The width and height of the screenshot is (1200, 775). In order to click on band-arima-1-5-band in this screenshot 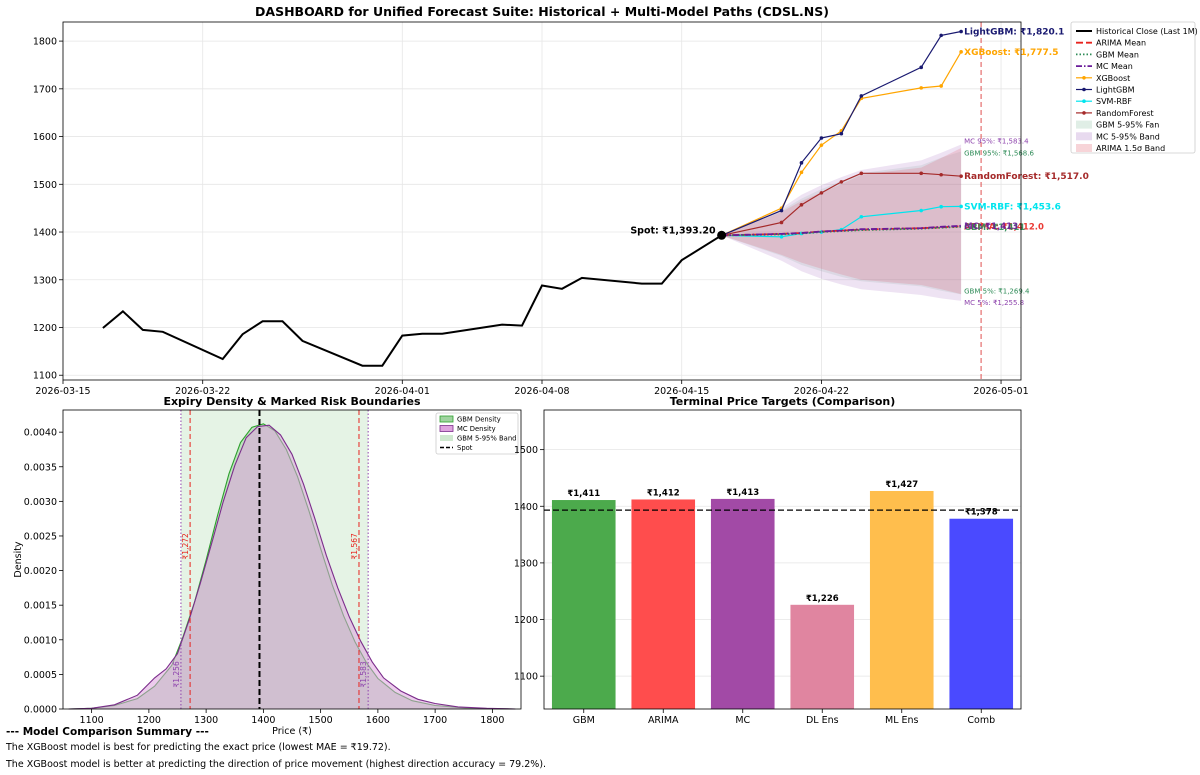, I will do `click(841, 221)`.